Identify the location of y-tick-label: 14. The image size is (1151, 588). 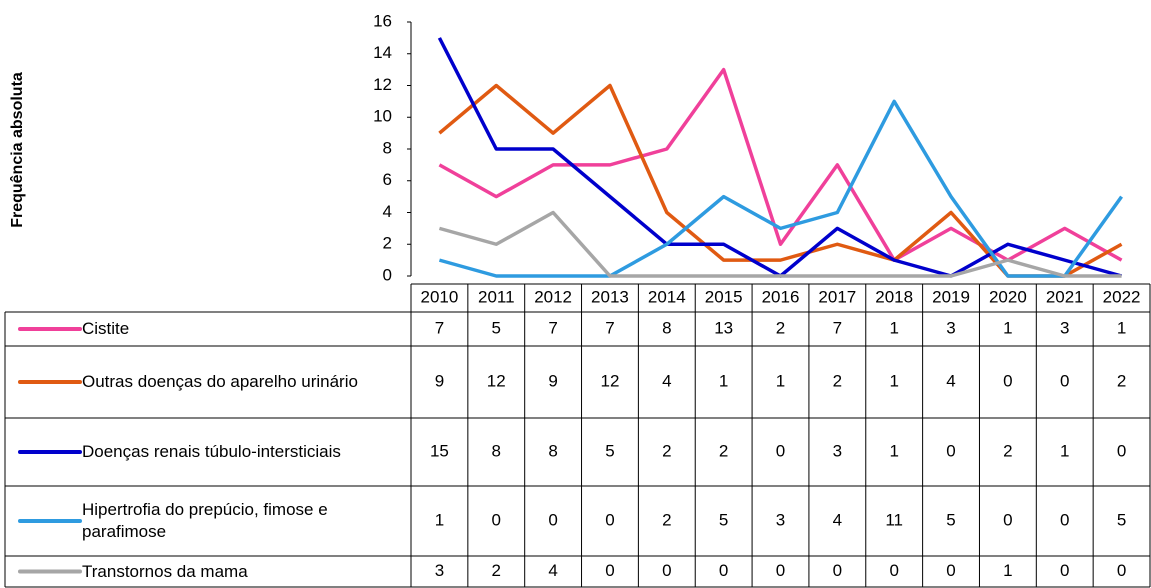
(382, 52).